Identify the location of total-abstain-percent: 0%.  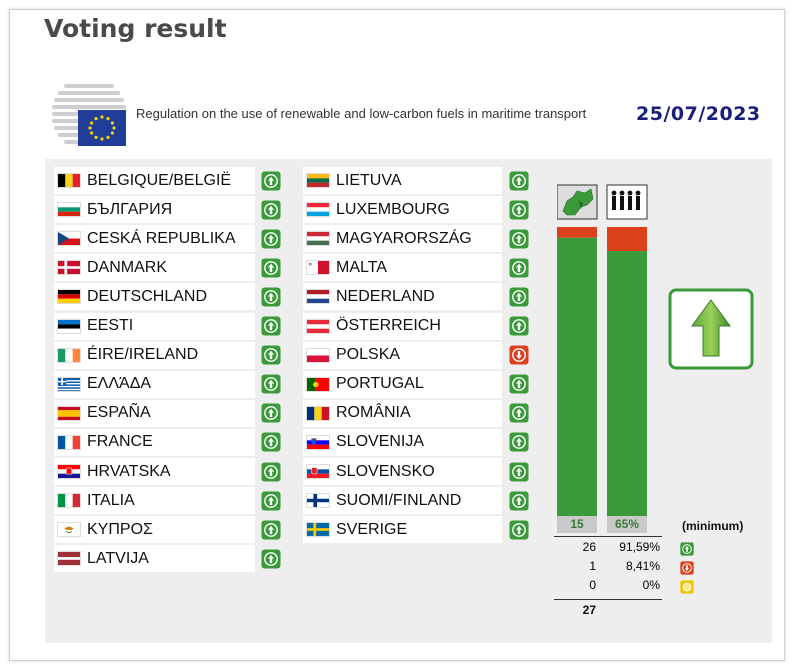
(651, 585).